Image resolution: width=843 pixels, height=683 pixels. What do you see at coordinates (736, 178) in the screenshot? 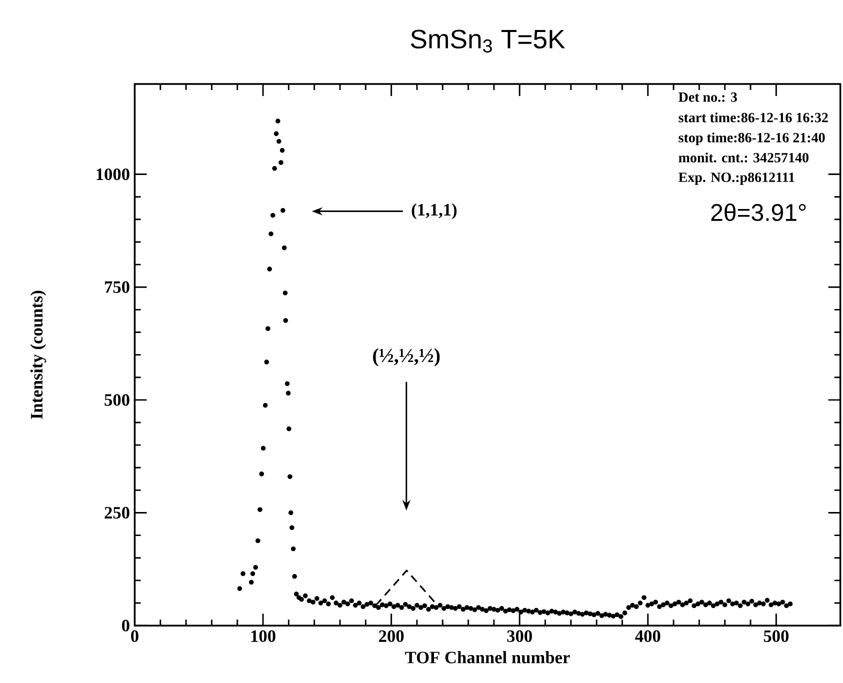
I see `annotation: Exp. NO.:p8612111` at bounding box center [736, 178].